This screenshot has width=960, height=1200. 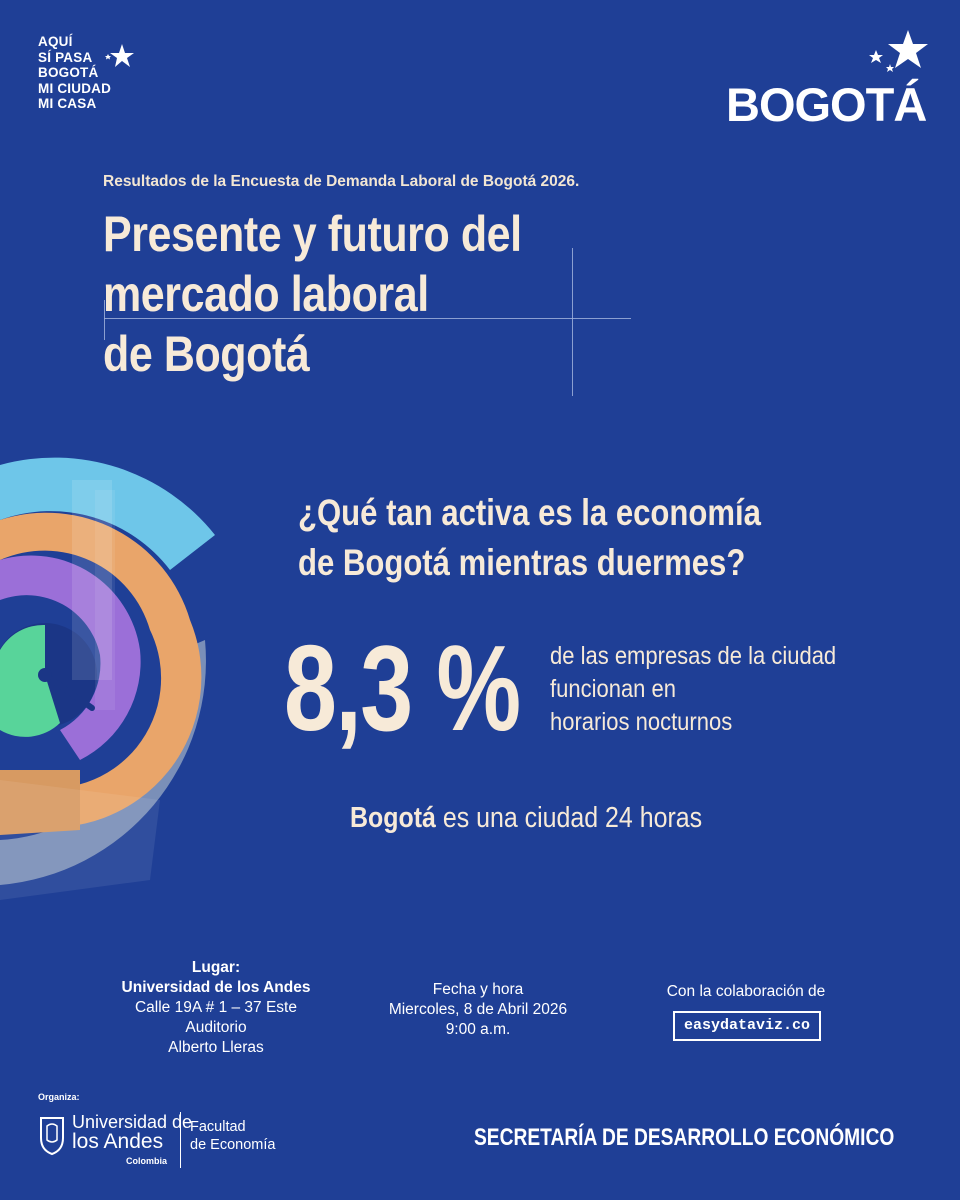 I want to click on question-line: ¿Qué tan activa es la economía, so click(x=529, y=512).